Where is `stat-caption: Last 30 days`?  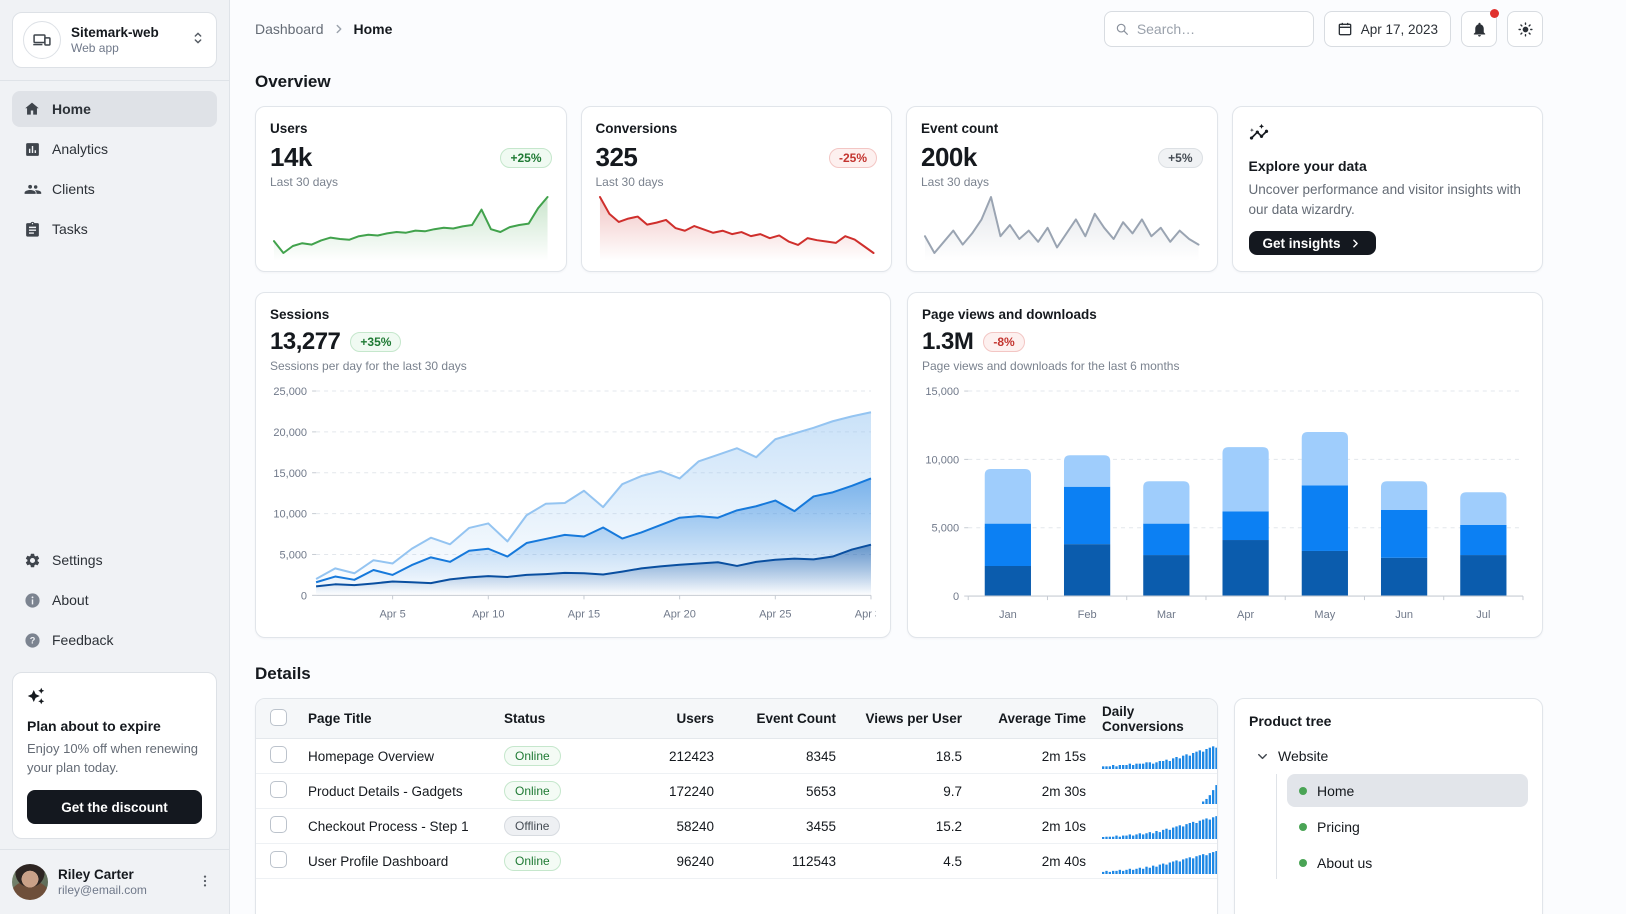
stat-caption: Last 30 days is located at coordinates (629, 182).